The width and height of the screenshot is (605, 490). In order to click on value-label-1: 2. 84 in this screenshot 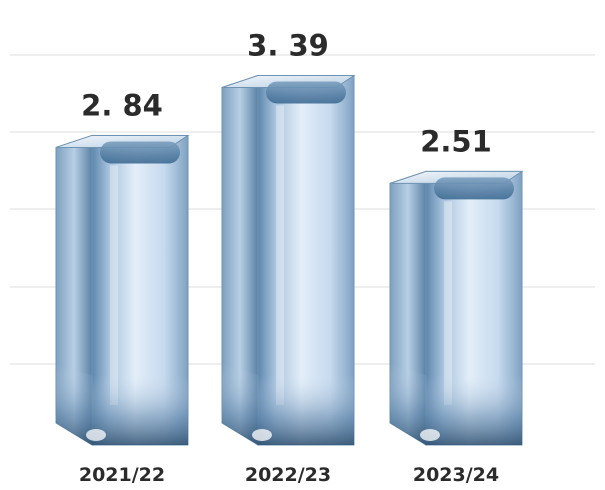, I will do `click(122, 105)`.